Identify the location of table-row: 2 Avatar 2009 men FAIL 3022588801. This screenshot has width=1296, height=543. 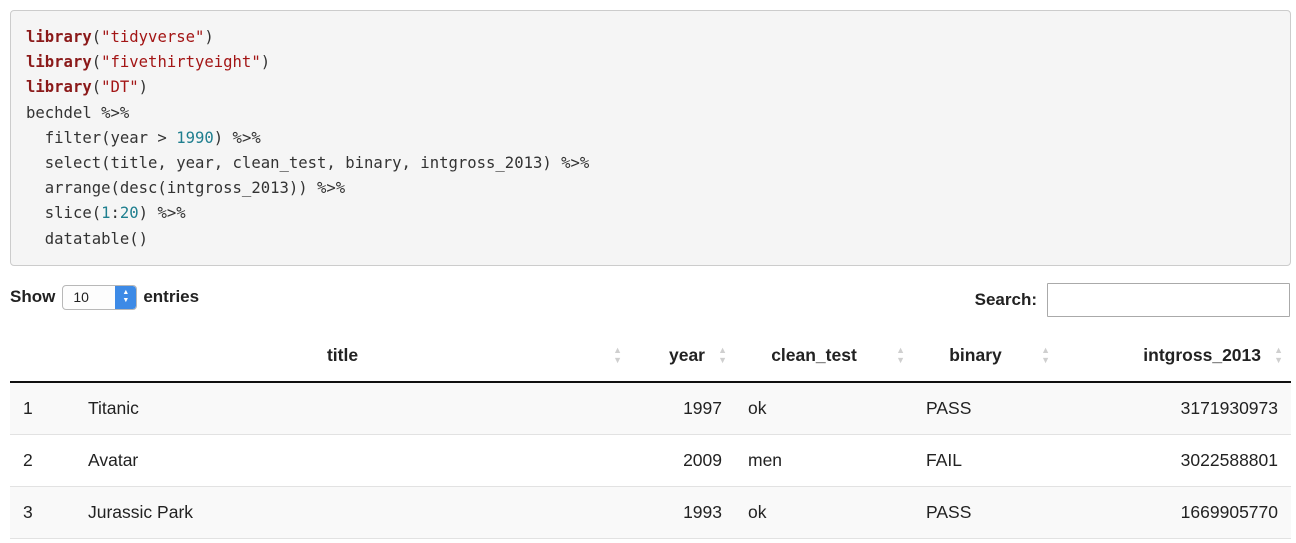
(650, 459).